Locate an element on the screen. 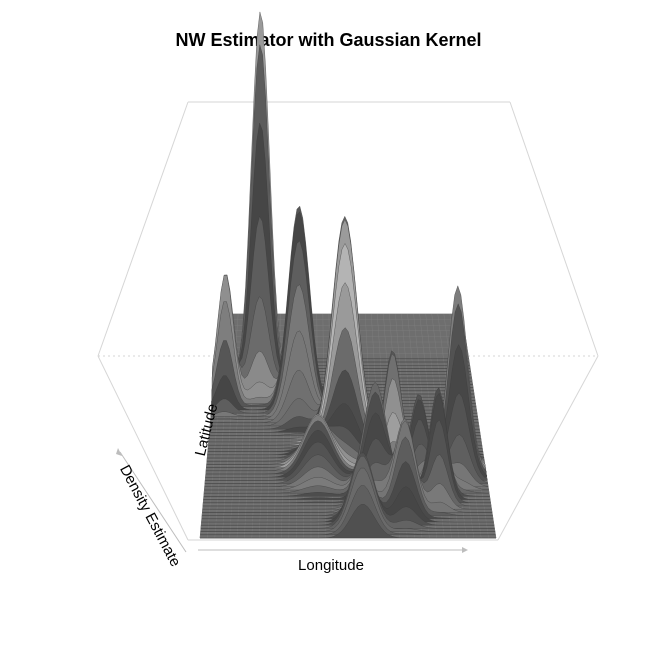  density-axis is located at coordinates (151, 500).